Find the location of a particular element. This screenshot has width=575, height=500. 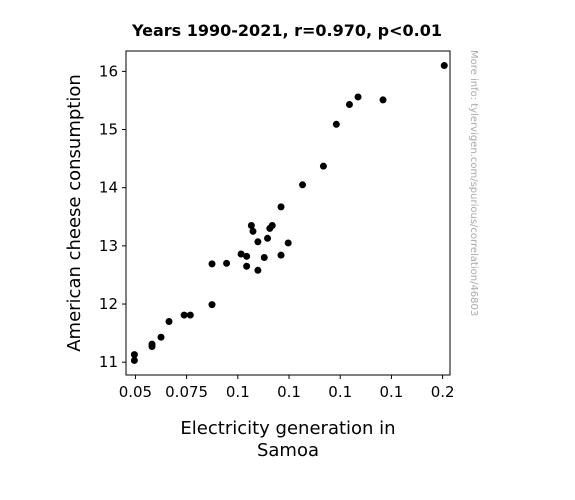

x-axis: 0.05 0.075 0.1 0.1 0.1 0.1 0.2 is located at coordinates (287, 388).